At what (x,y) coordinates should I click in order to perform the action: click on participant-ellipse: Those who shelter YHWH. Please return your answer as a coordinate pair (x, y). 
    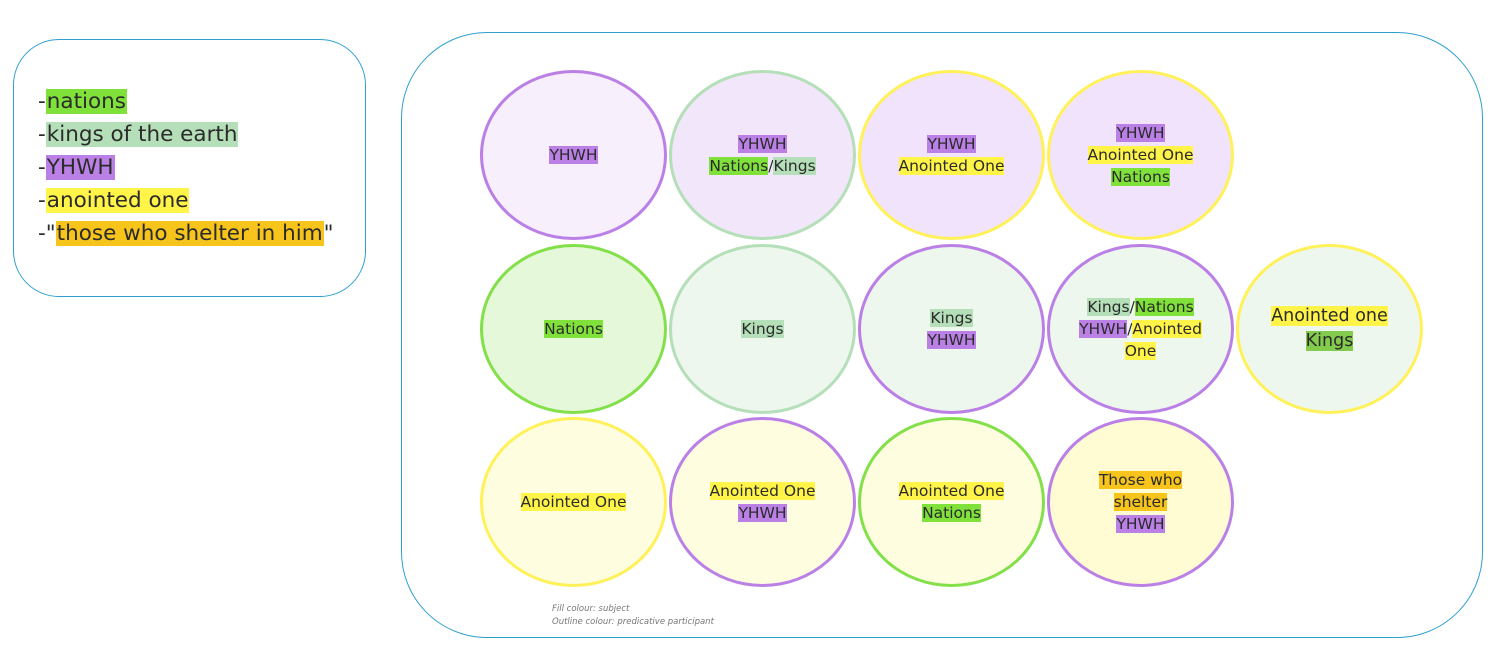
    Looking at the image, I should click on (1140, 502).